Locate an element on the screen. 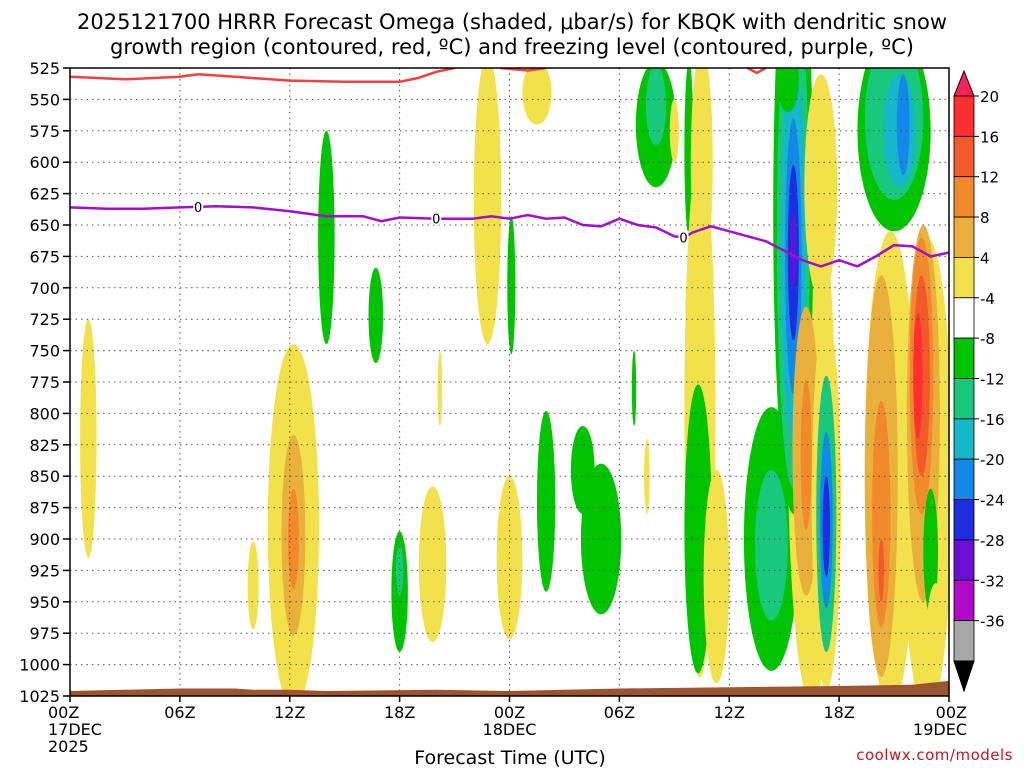 The height and width of the screenshot is (768, 1024). y-tick-label-800: 800 is located at coordinates (44, 413).